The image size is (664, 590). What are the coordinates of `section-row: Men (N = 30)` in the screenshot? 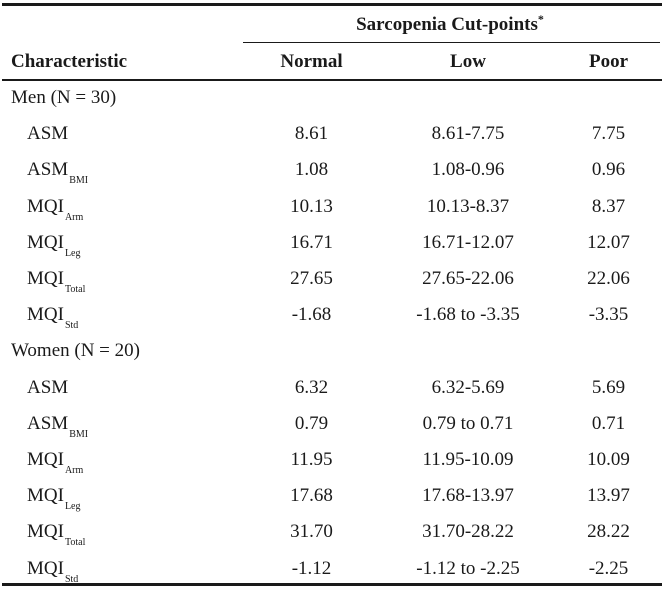 It's located at (332, 98).